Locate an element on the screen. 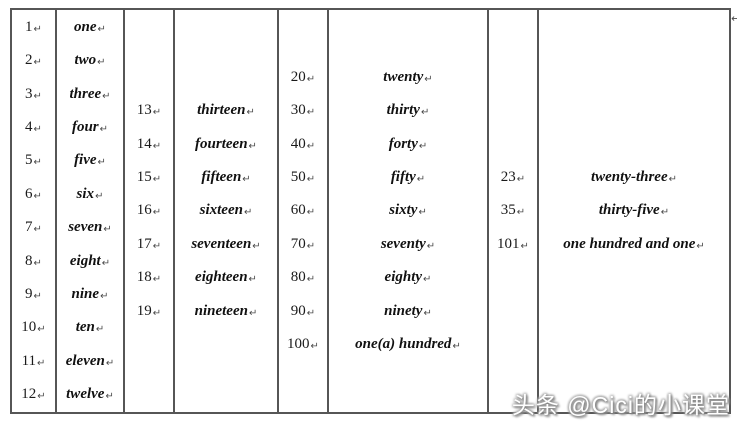 The image size is (737, 427). number-cell: 11 ↵ is located at coordinates (33, 361).